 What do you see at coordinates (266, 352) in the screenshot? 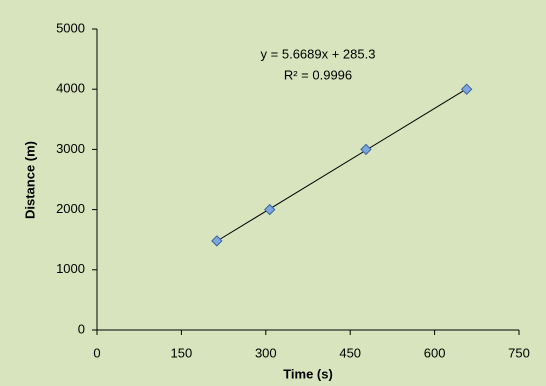
I see `x-tick-label: 300` at bounding box center [266, 352].